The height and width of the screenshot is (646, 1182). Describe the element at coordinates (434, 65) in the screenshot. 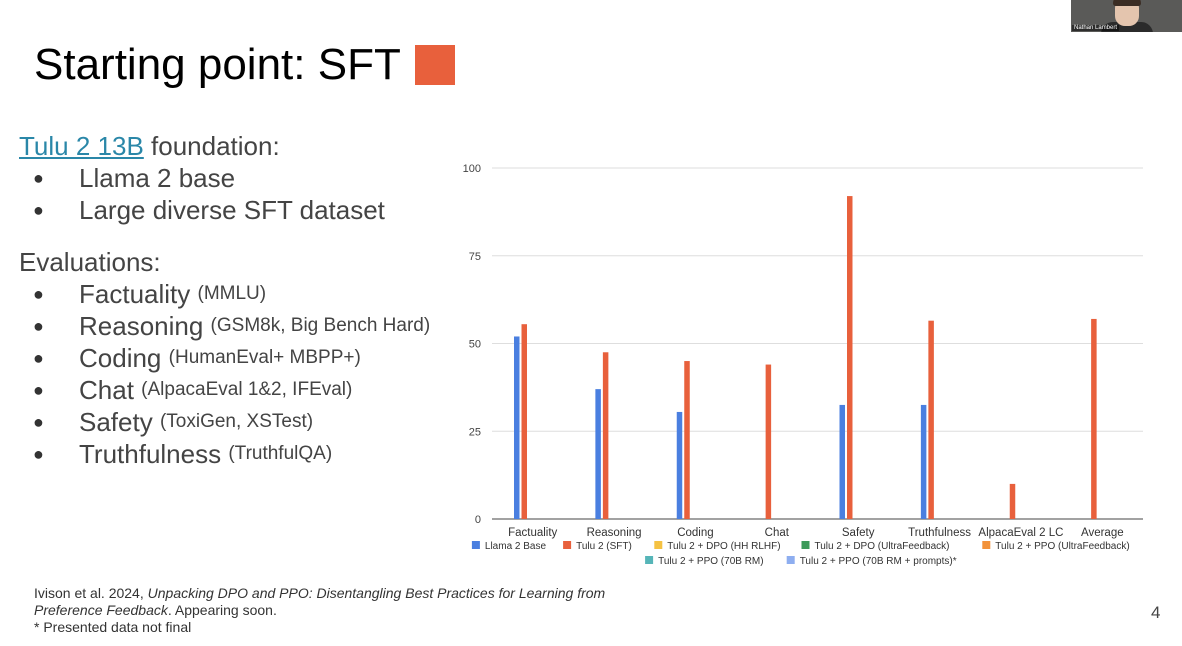

I see `orange-square-icon` at that location.